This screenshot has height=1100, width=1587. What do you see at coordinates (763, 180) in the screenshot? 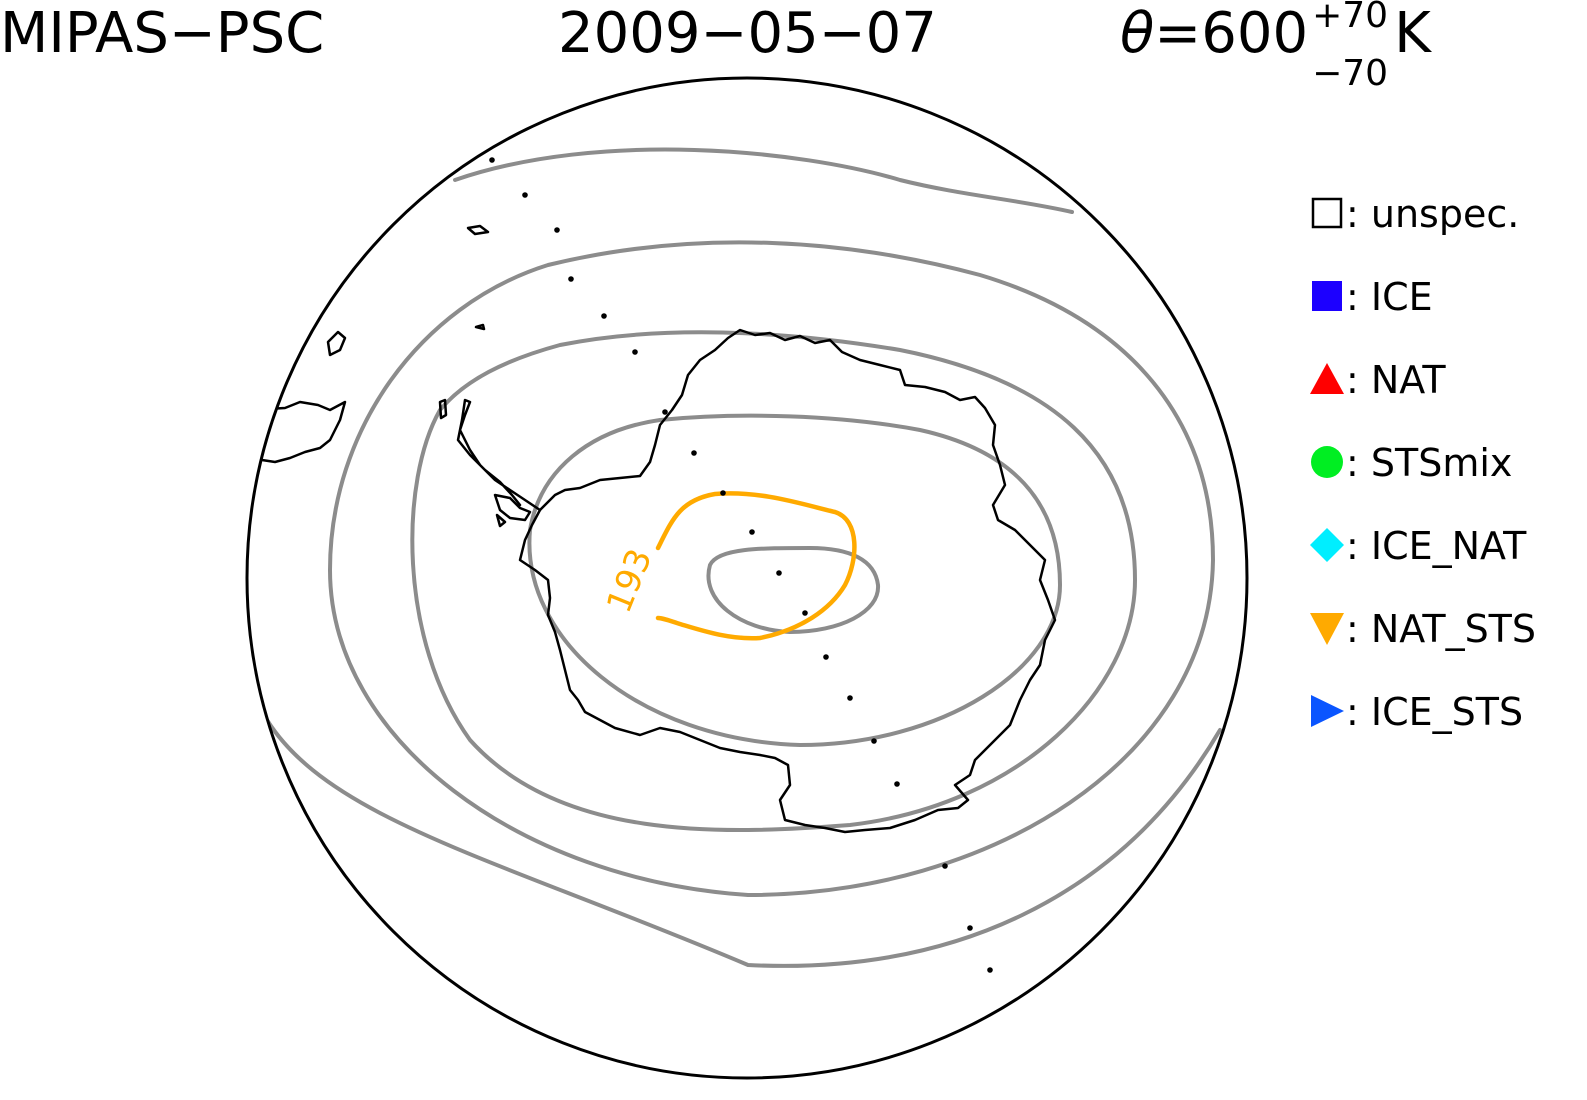
I see `isotherm-contour-outer` at bounding box center [763, 180].